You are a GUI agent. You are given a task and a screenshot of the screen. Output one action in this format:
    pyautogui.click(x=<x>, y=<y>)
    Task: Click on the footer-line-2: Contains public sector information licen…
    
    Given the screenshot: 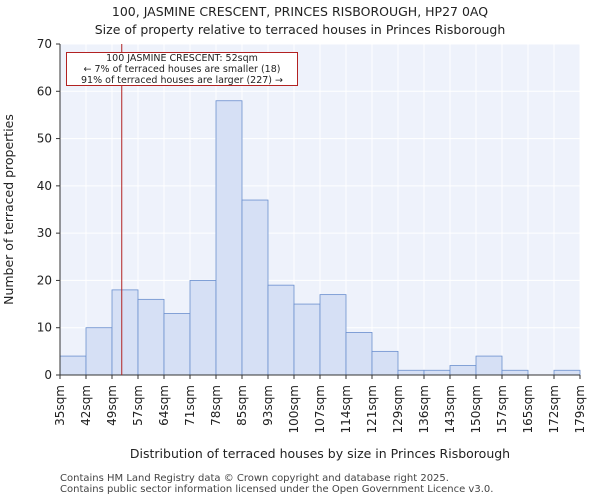 What is the action you would take?
    pyautogui.click(x=277, y=489)
    